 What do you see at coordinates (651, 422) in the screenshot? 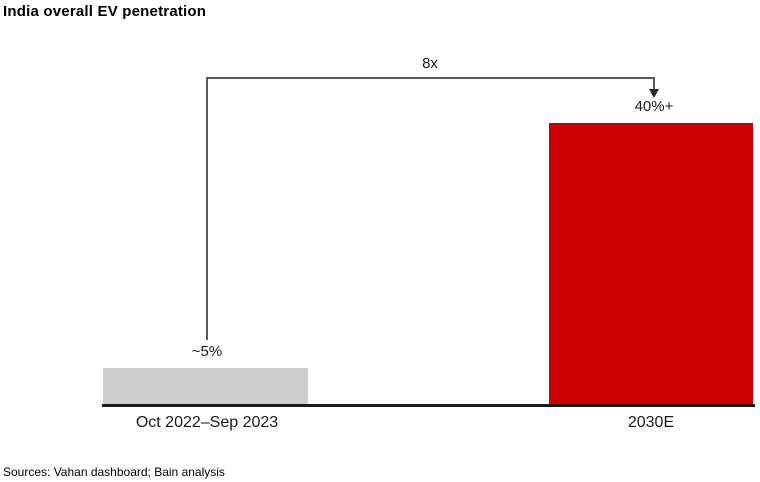
I see `category-label-2030-estimate: 2030E` at bounding box center [651, 422].